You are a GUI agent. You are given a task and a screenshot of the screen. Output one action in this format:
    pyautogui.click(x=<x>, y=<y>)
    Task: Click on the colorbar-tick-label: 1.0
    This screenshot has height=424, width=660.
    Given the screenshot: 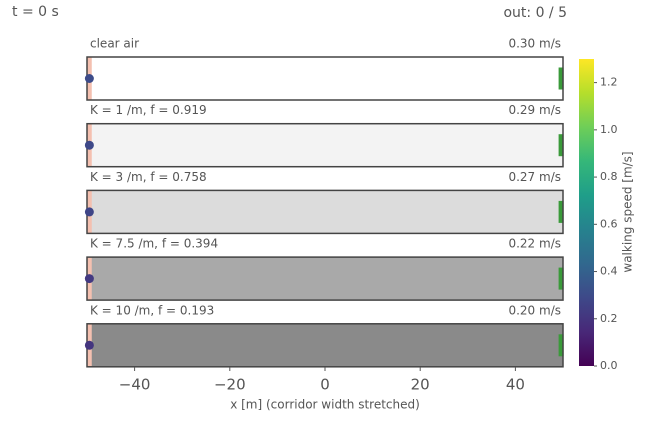 What is the action you would take?
    pyautogui.click(x=609, y=129)
    